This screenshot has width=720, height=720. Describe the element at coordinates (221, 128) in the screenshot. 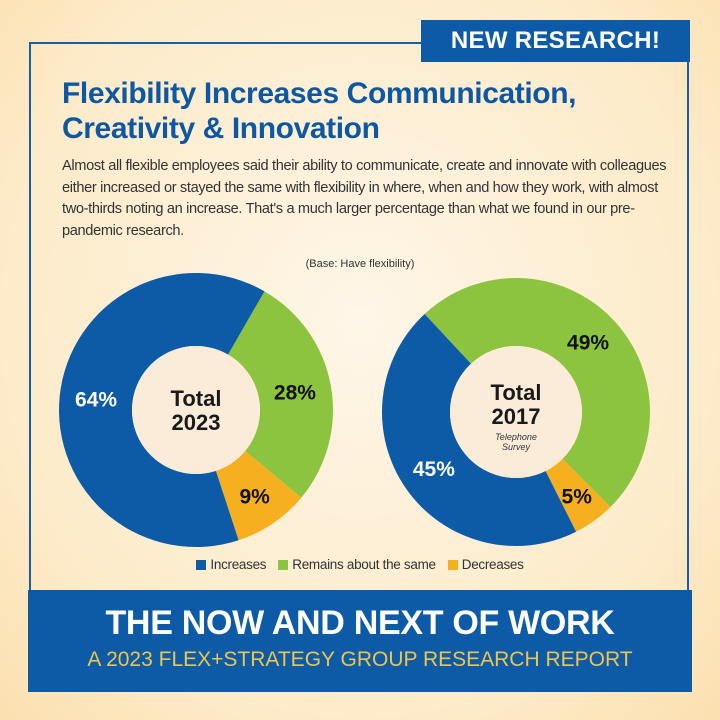

I see `title-line-2: Creativity & Innovation` at that location.